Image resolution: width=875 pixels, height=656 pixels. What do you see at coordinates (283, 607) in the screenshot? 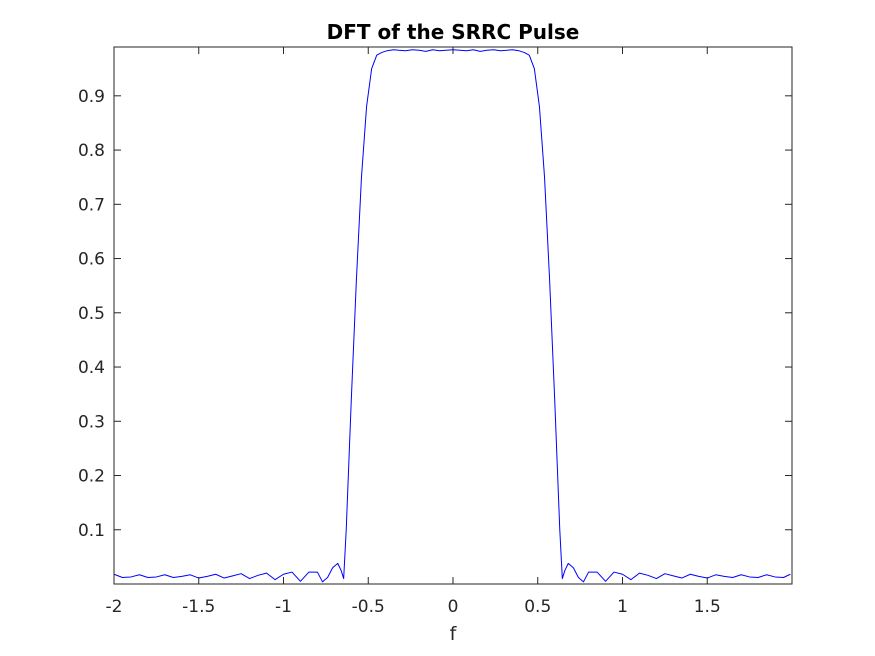
I see `x-tick-label: -1` at bounding box center [283, 607].